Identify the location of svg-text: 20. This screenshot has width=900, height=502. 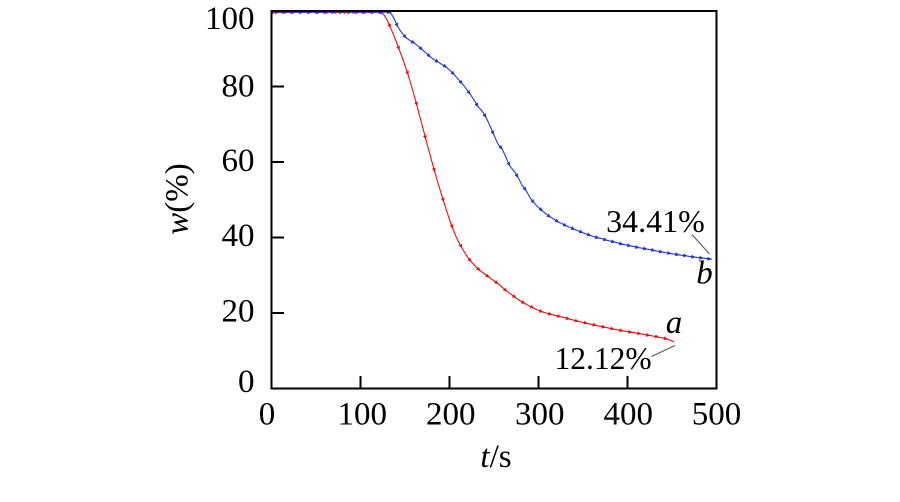
(238, 311).